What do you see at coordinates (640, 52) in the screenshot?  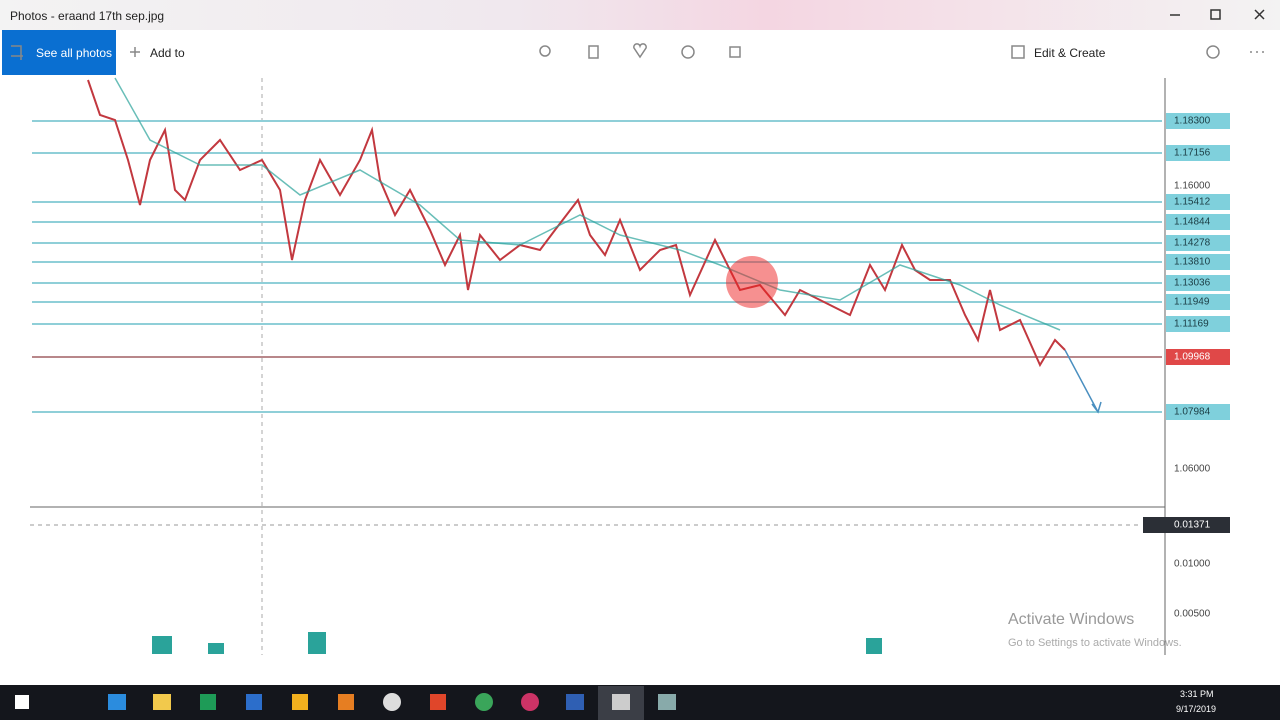 I see `toolbar: See all photos Add to Edit & Create` at bounding box center [640, 52].